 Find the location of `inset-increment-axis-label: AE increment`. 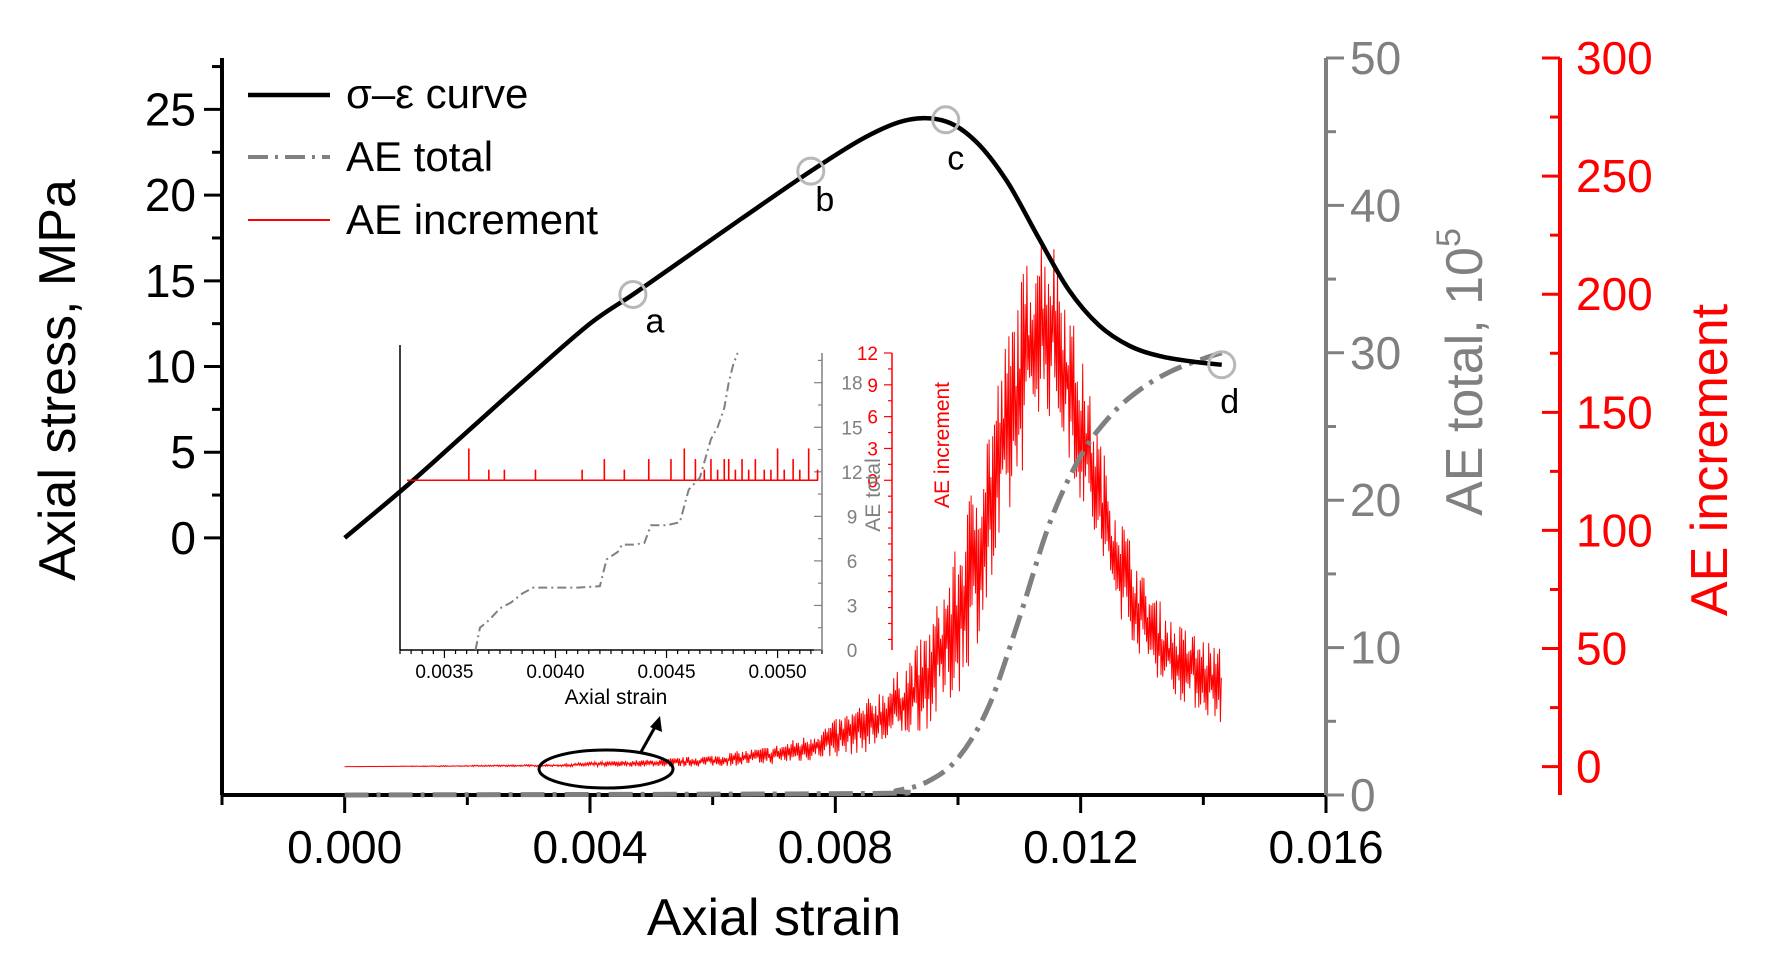

inset-increment-axis-label: AE increment is located at coordinates (942, 445).